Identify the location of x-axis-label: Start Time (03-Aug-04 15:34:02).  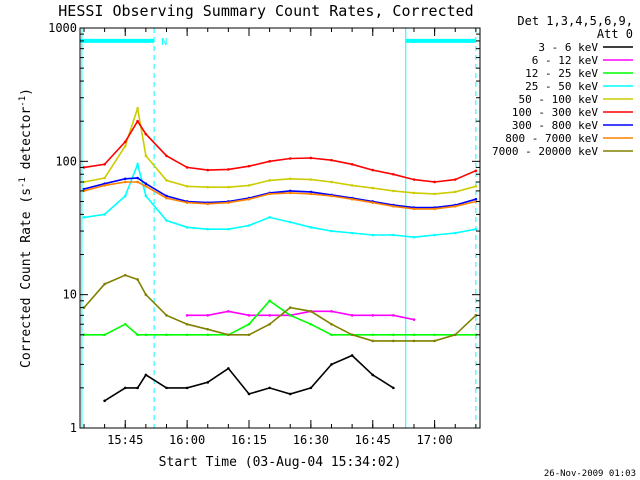
(280, 462).